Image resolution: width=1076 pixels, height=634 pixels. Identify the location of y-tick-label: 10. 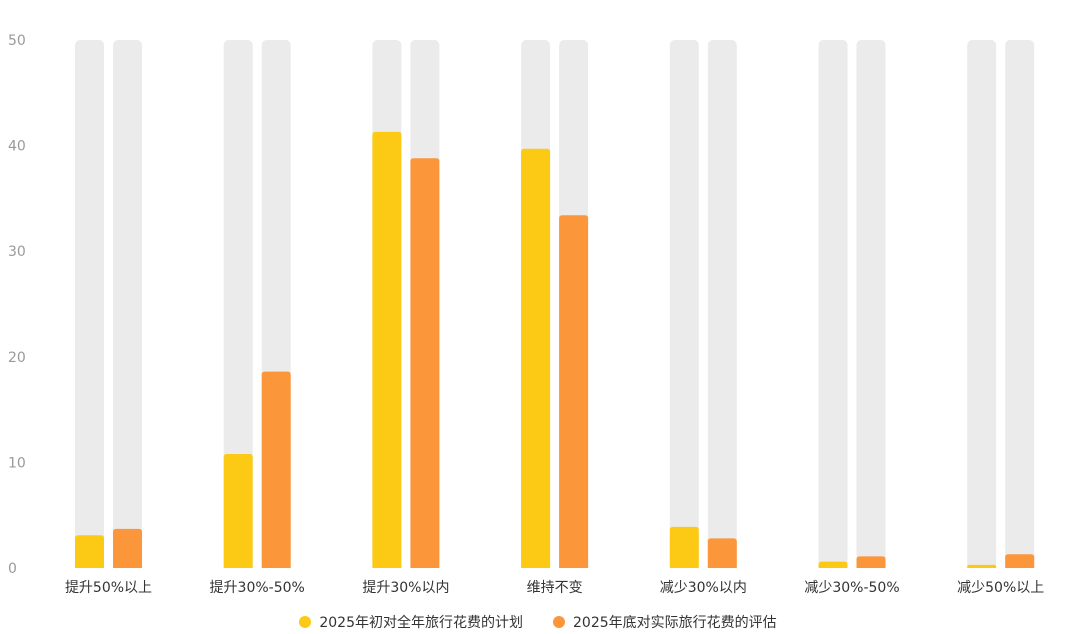
(17, 463).